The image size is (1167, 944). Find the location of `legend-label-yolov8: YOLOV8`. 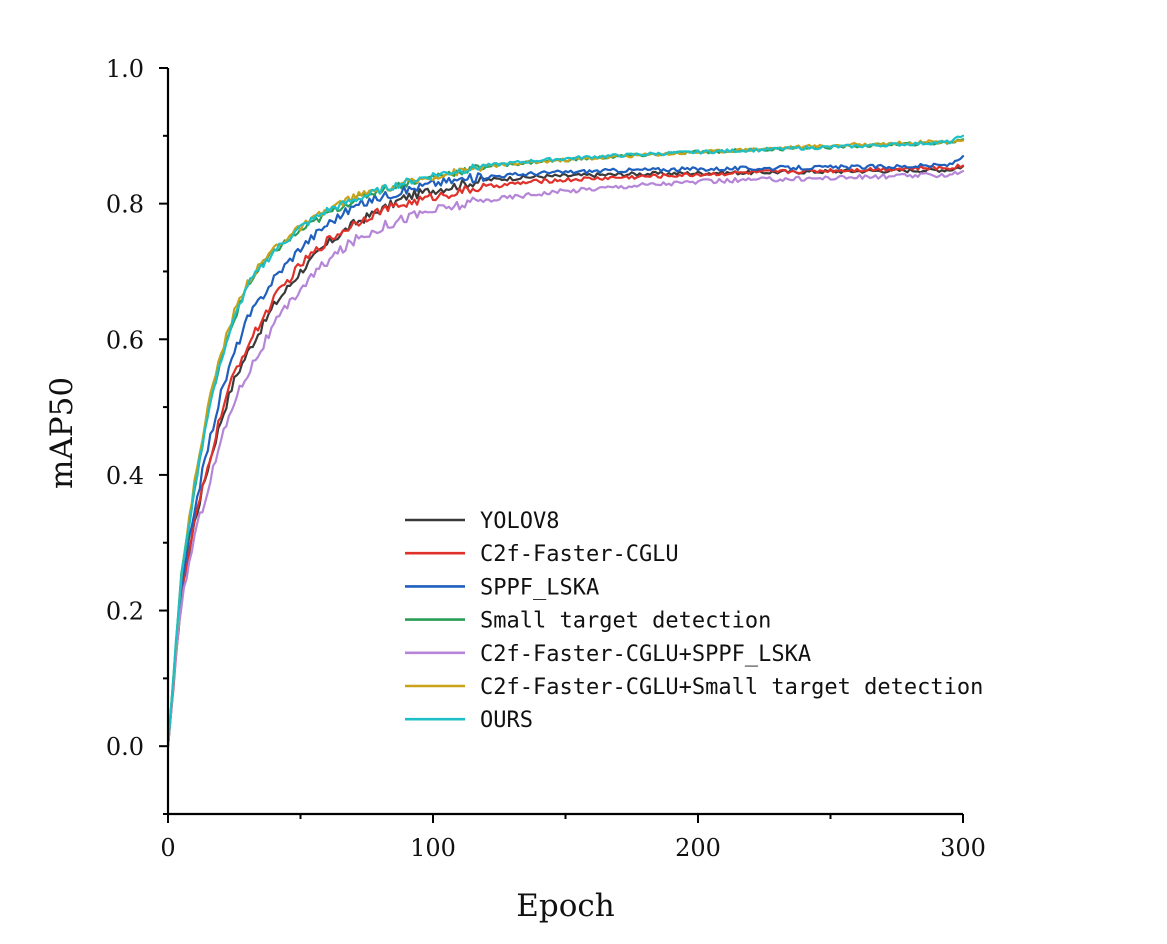

legend-label-yolov8: YOLOV8 is located at coordinates (519, 521).